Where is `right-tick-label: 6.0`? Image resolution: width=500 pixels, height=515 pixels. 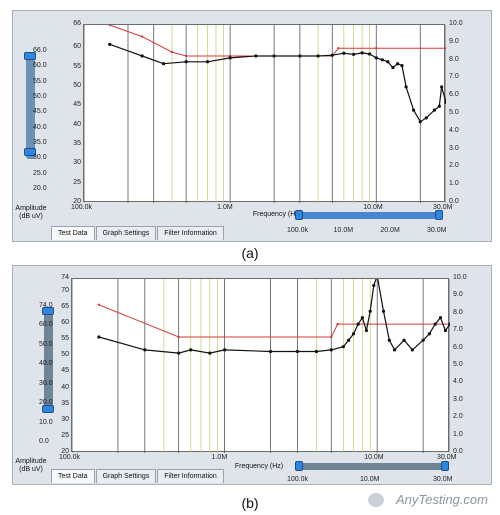
right-tick-label: 6.0 is located at coordinates (454, 95).